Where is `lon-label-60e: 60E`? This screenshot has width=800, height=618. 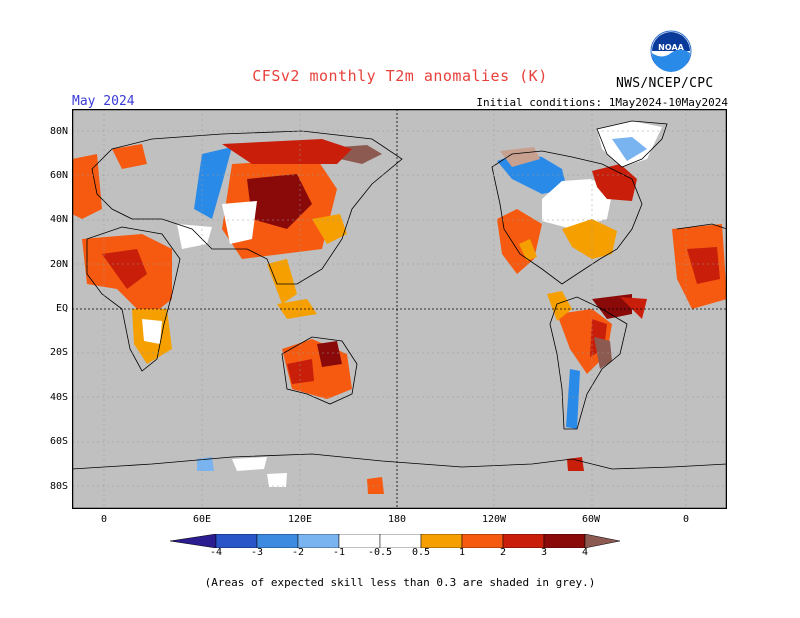 lon-label-60e: 60E is located at coordinates (202, 519).